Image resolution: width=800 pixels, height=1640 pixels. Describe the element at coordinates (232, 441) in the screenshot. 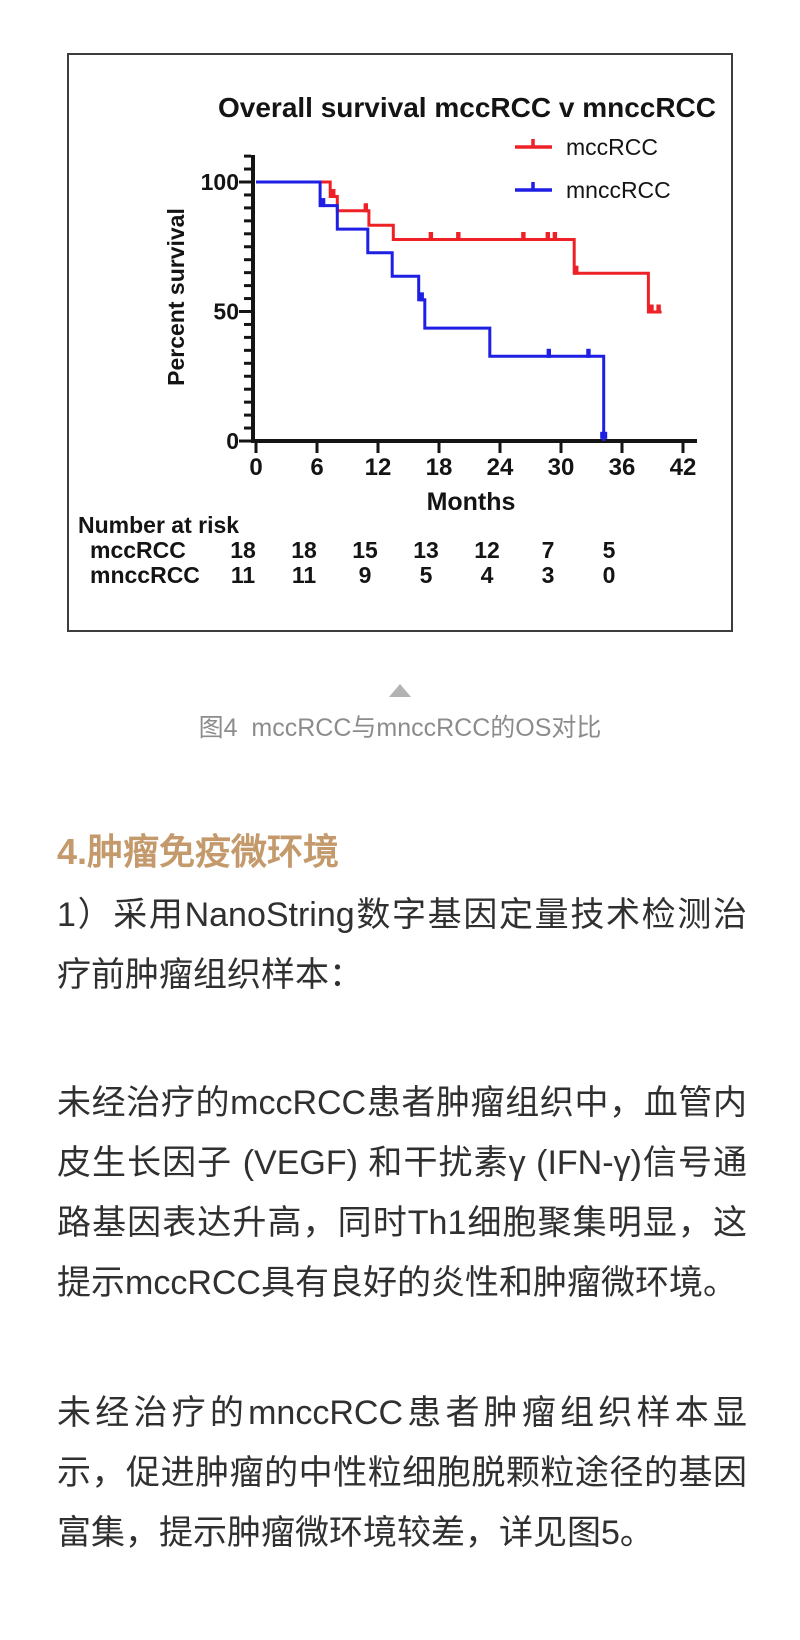

I see `y-tick-label: 0` at that location.